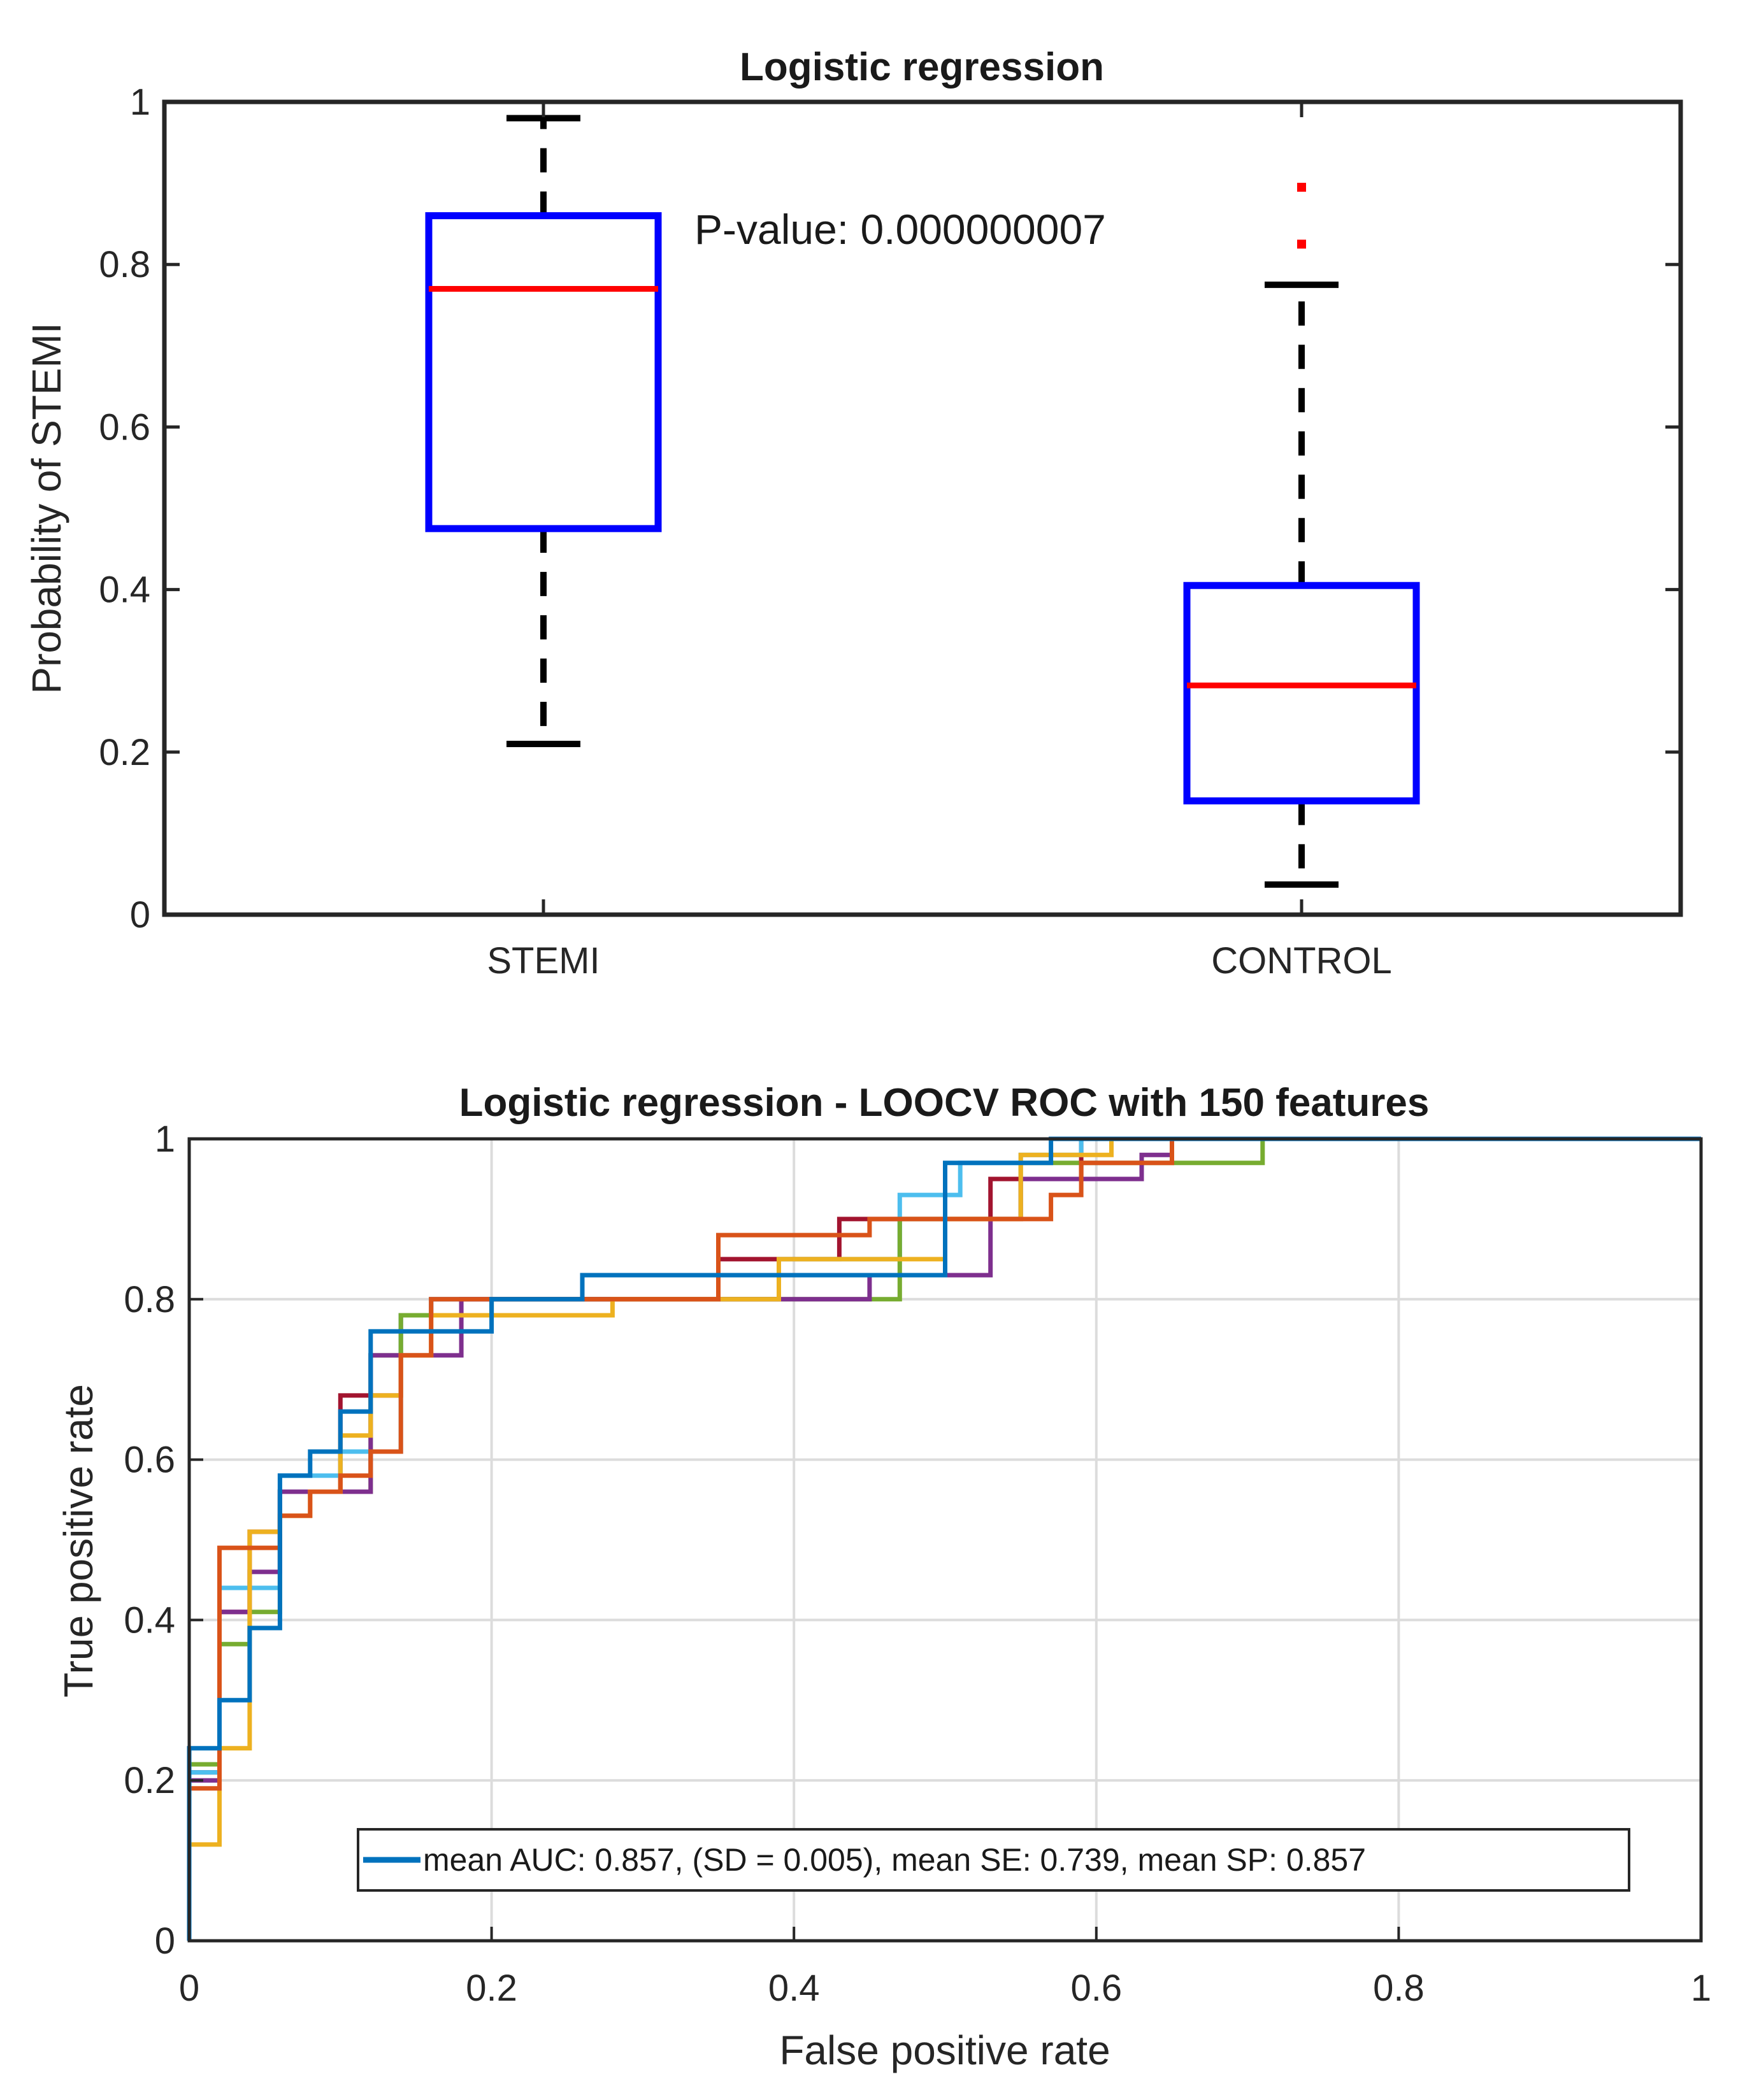 The width and height of the screenshot is (1738, 2100). What do you see at coordinates (1301, 961) in the screenshot?
I see `box-x-tick-label: CONTROL` at bounding box center [1301, 961].